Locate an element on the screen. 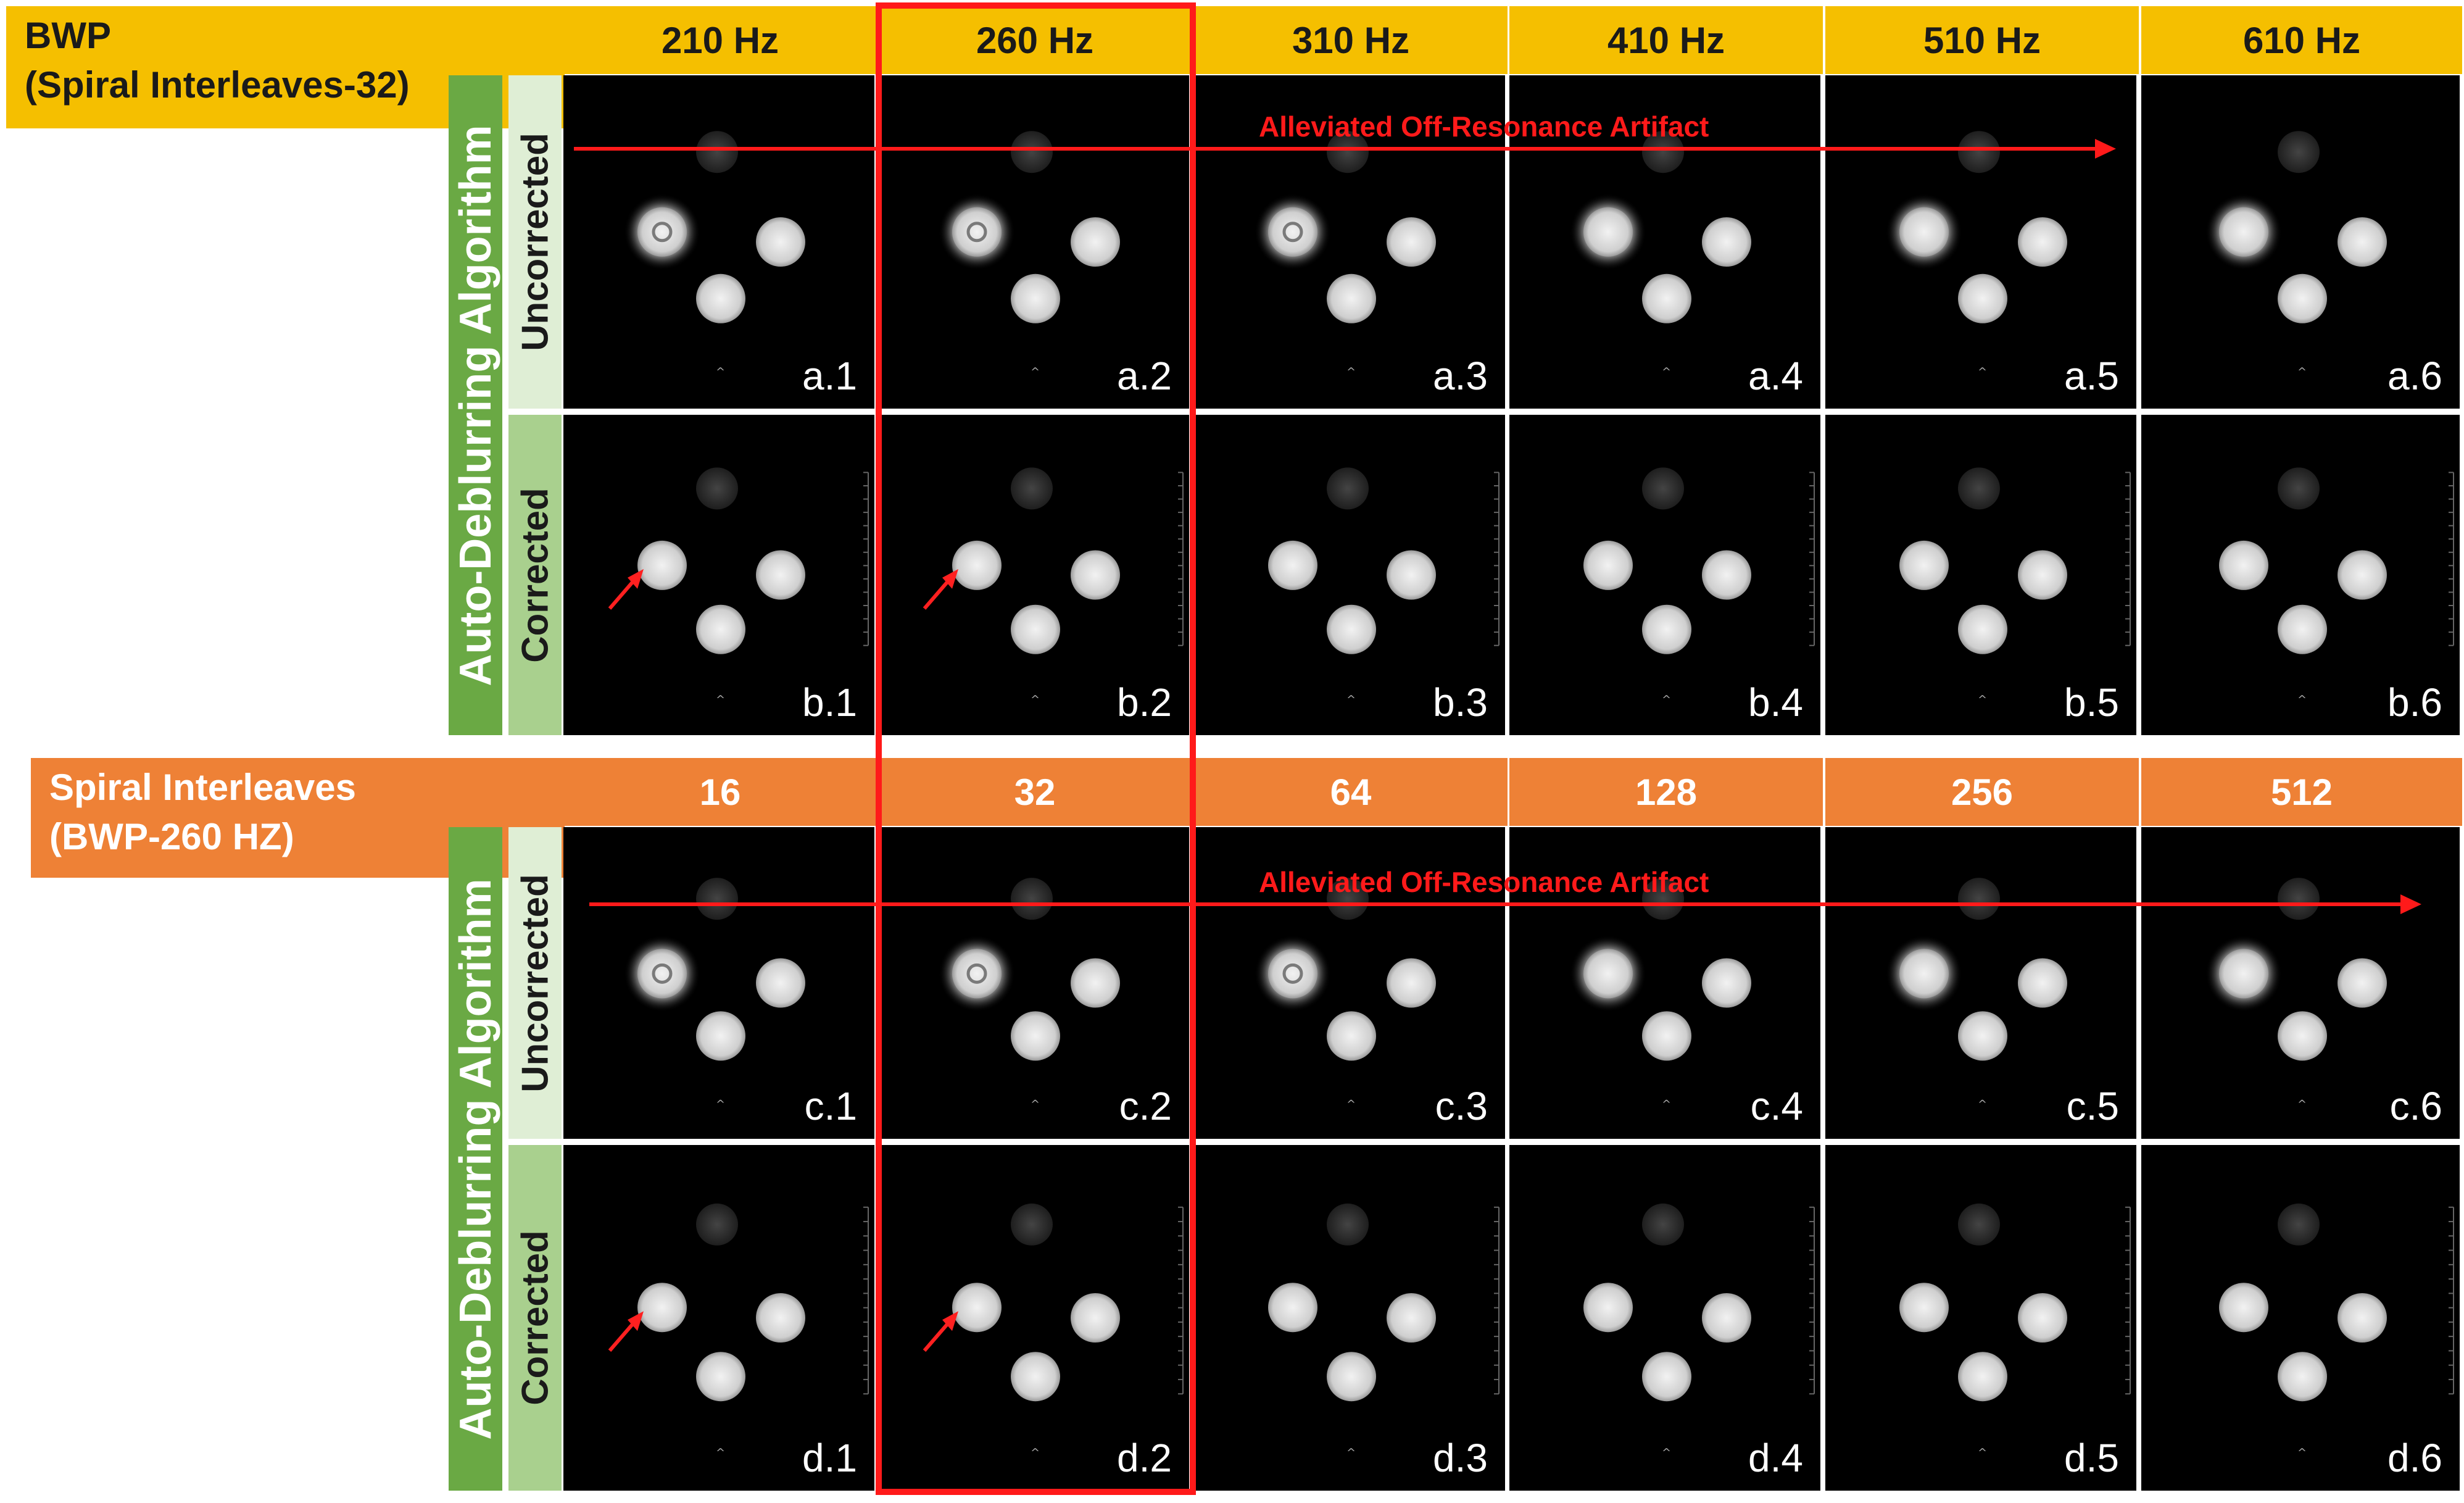 This screenshot has width=2464, height=1503. bottom-column-header-1: 16 is located at coordinates (720, 792).